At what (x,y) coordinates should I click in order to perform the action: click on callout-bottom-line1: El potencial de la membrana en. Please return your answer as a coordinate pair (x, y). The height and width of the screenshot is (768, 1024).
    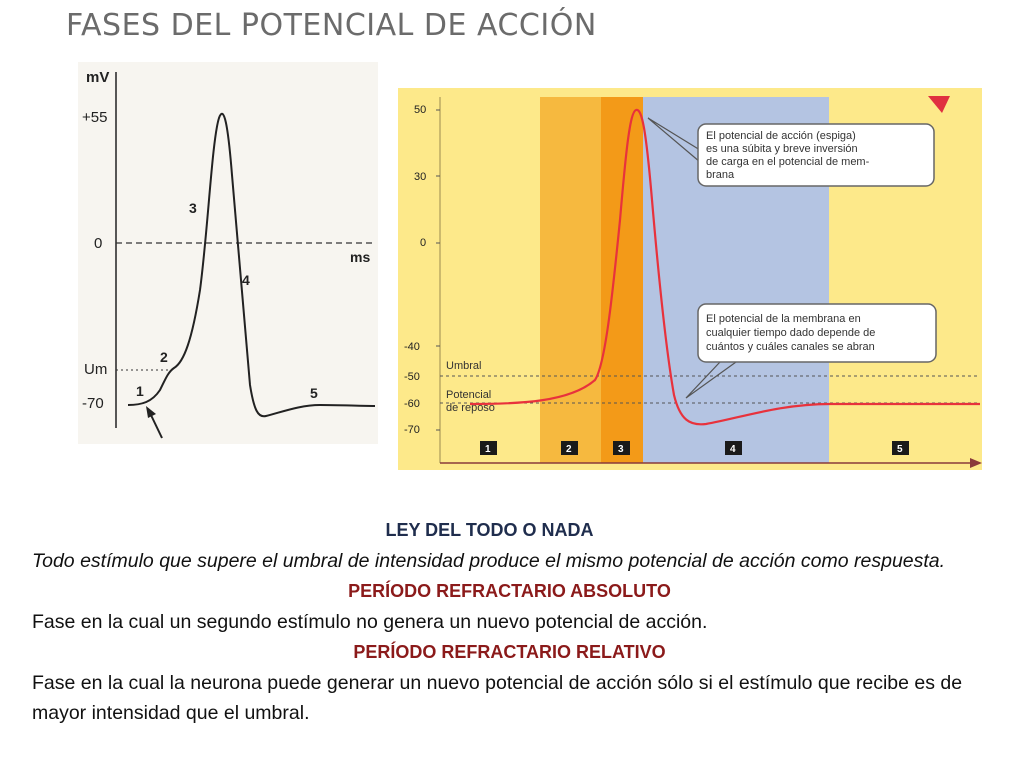
    Looking at the image, I should click on (783, 319).